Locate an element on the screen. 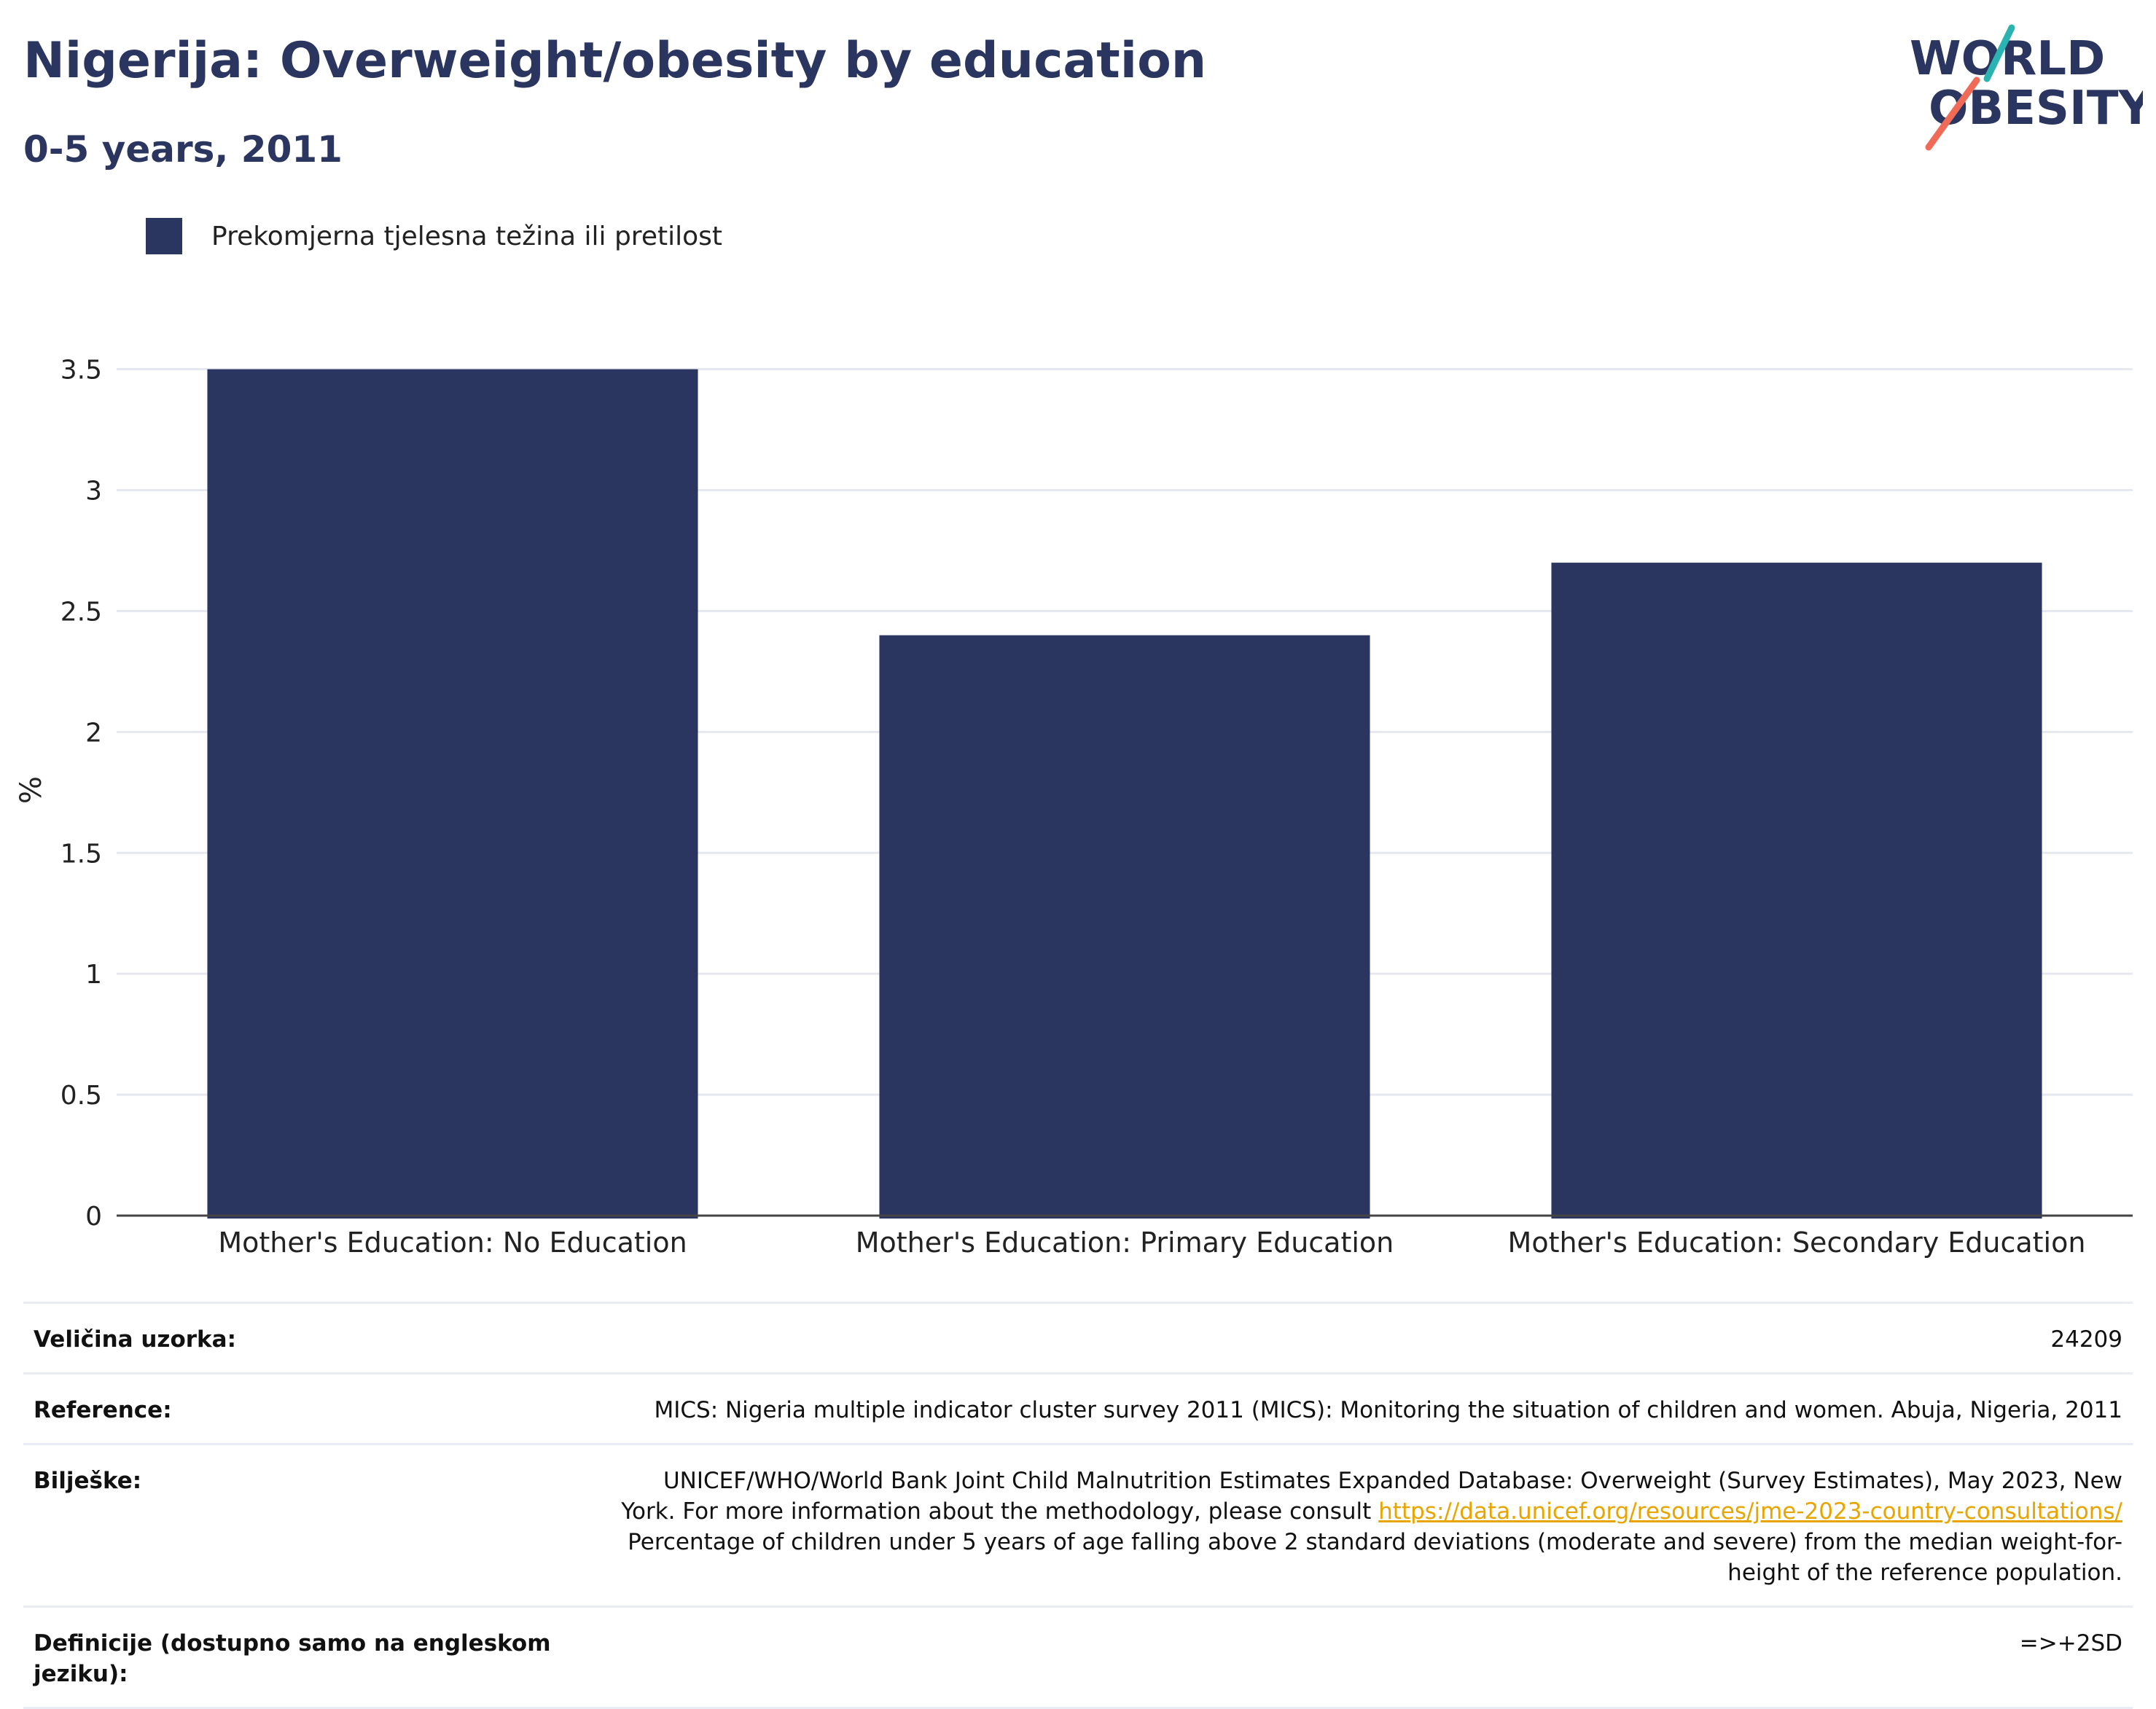 This screenshot has width=2156, height=1709. sample-size-label: Veličina uzorka: is located at coordinates (135, 1339).